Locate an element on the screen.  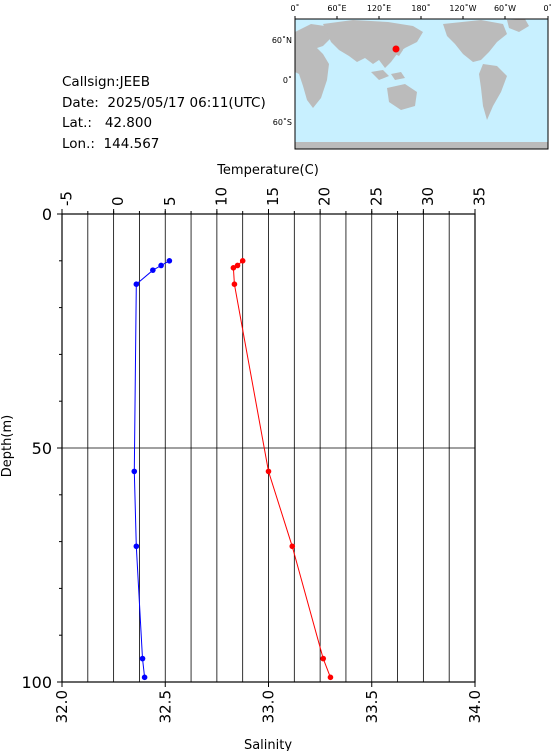
map-lat-label: 0˚ is located at coordinates (287, 80).